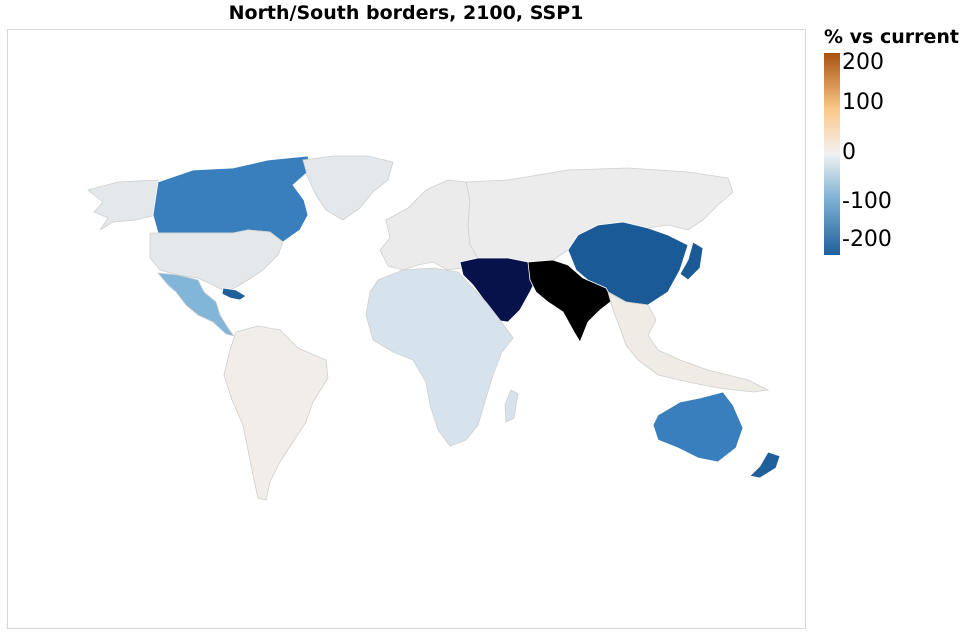 The height and width of the screenshot is (634, 962). I want to click on region-alaska, so click(124, 205).